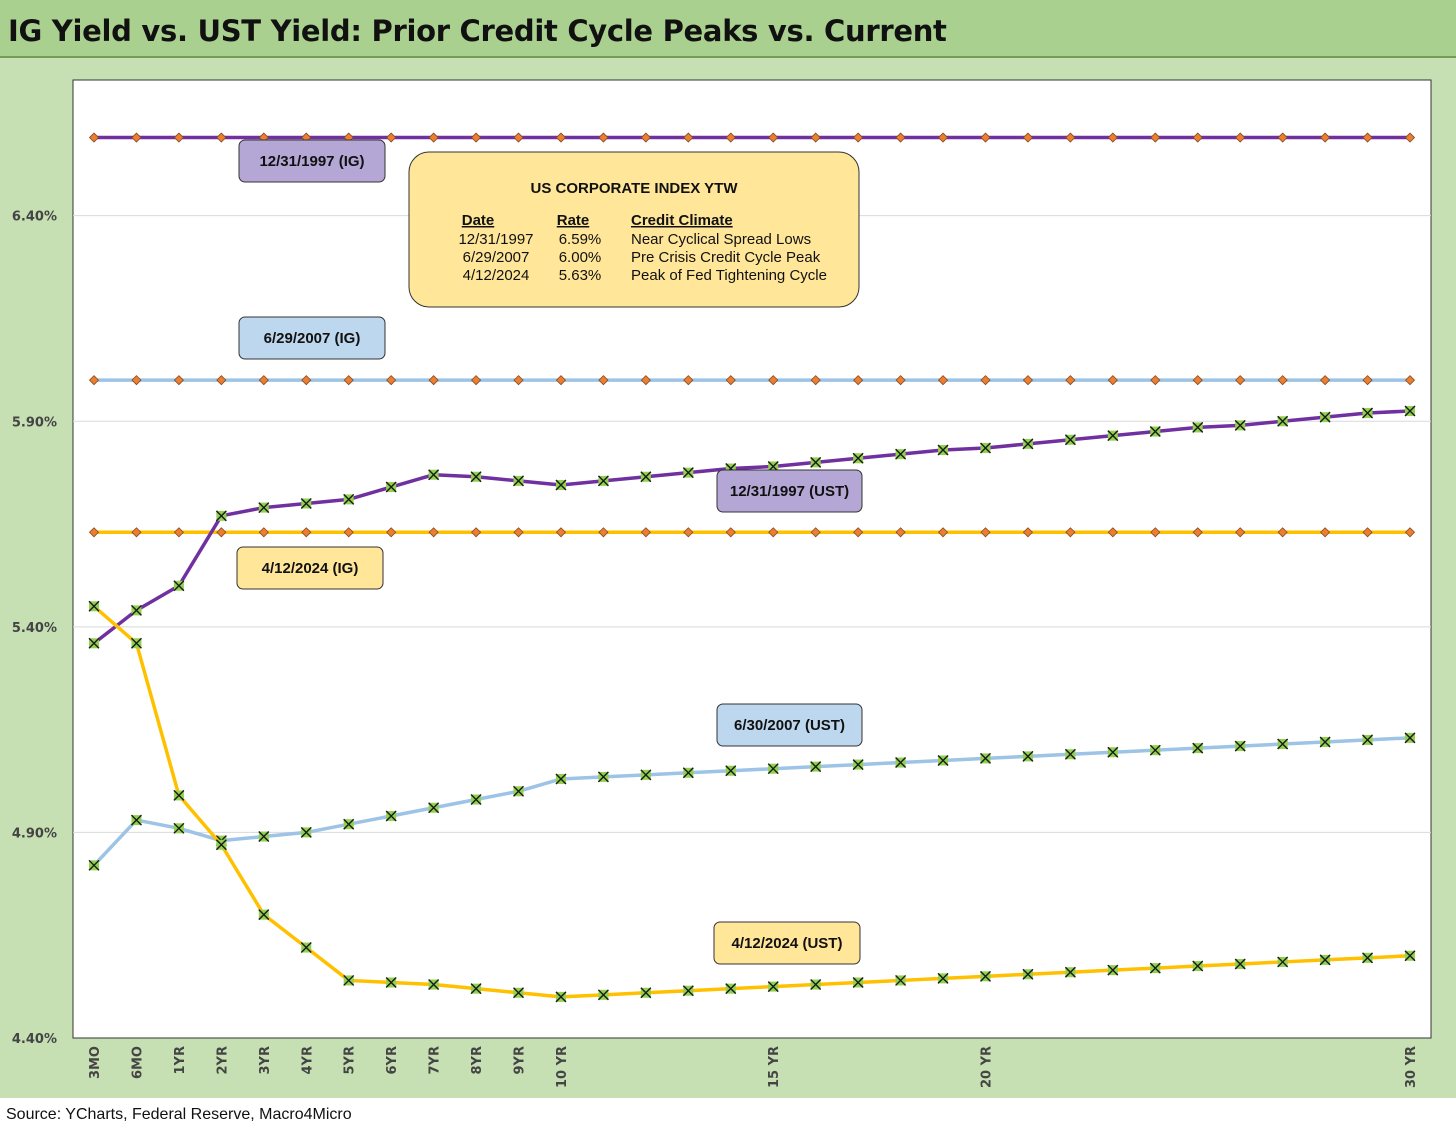 The image size is (1456, 1131). Describe the element at coordinates (350, 1060) in the screenshot. I see `x-tick-label: 5YR` at that location.